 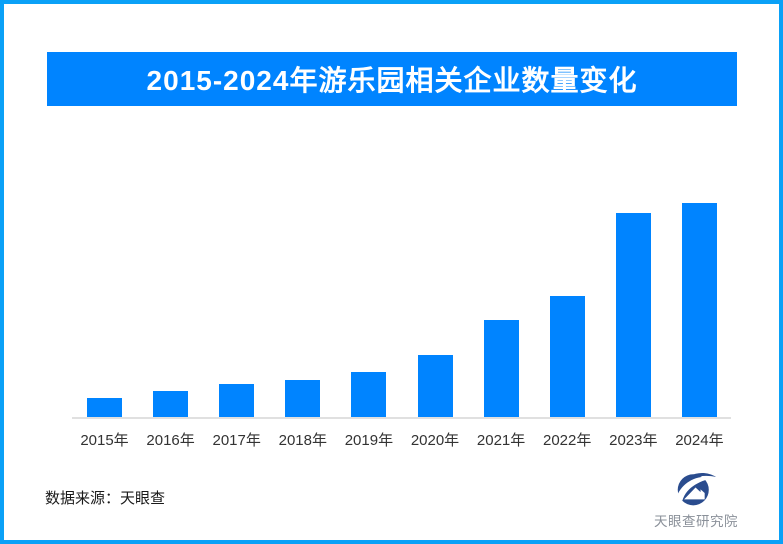 I want to click on chart-title: 2015-2024年游乐园相关企业数量变化, so click(x=392, y=80).